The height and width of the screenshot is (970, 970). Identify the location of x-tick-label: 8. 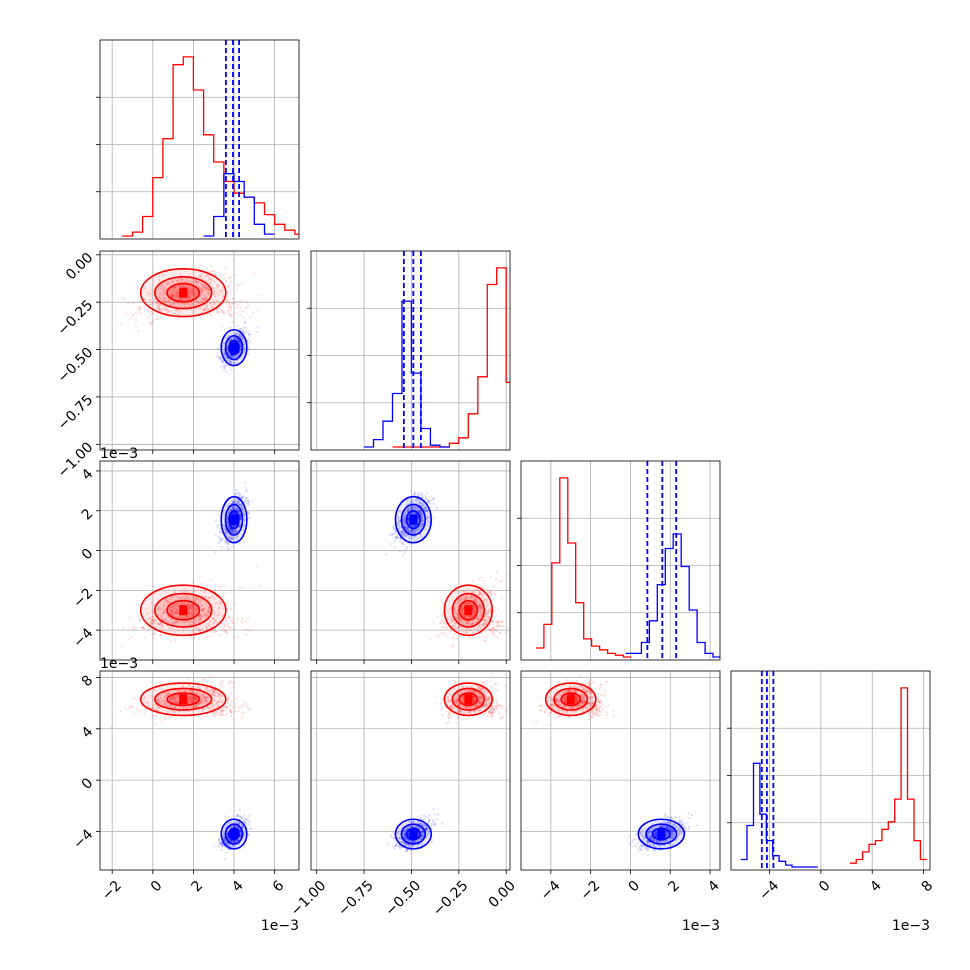
(928, 887).